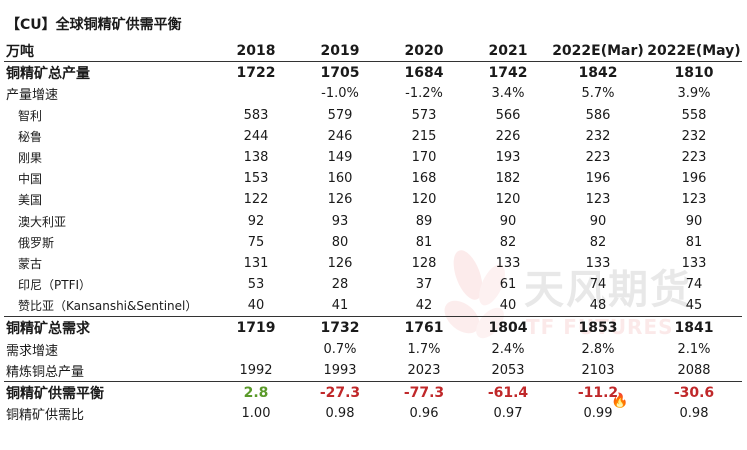  Describe the element at coordinates (42, 221) in the screenshot. I see `row-label: 澳大利亚` at that location.